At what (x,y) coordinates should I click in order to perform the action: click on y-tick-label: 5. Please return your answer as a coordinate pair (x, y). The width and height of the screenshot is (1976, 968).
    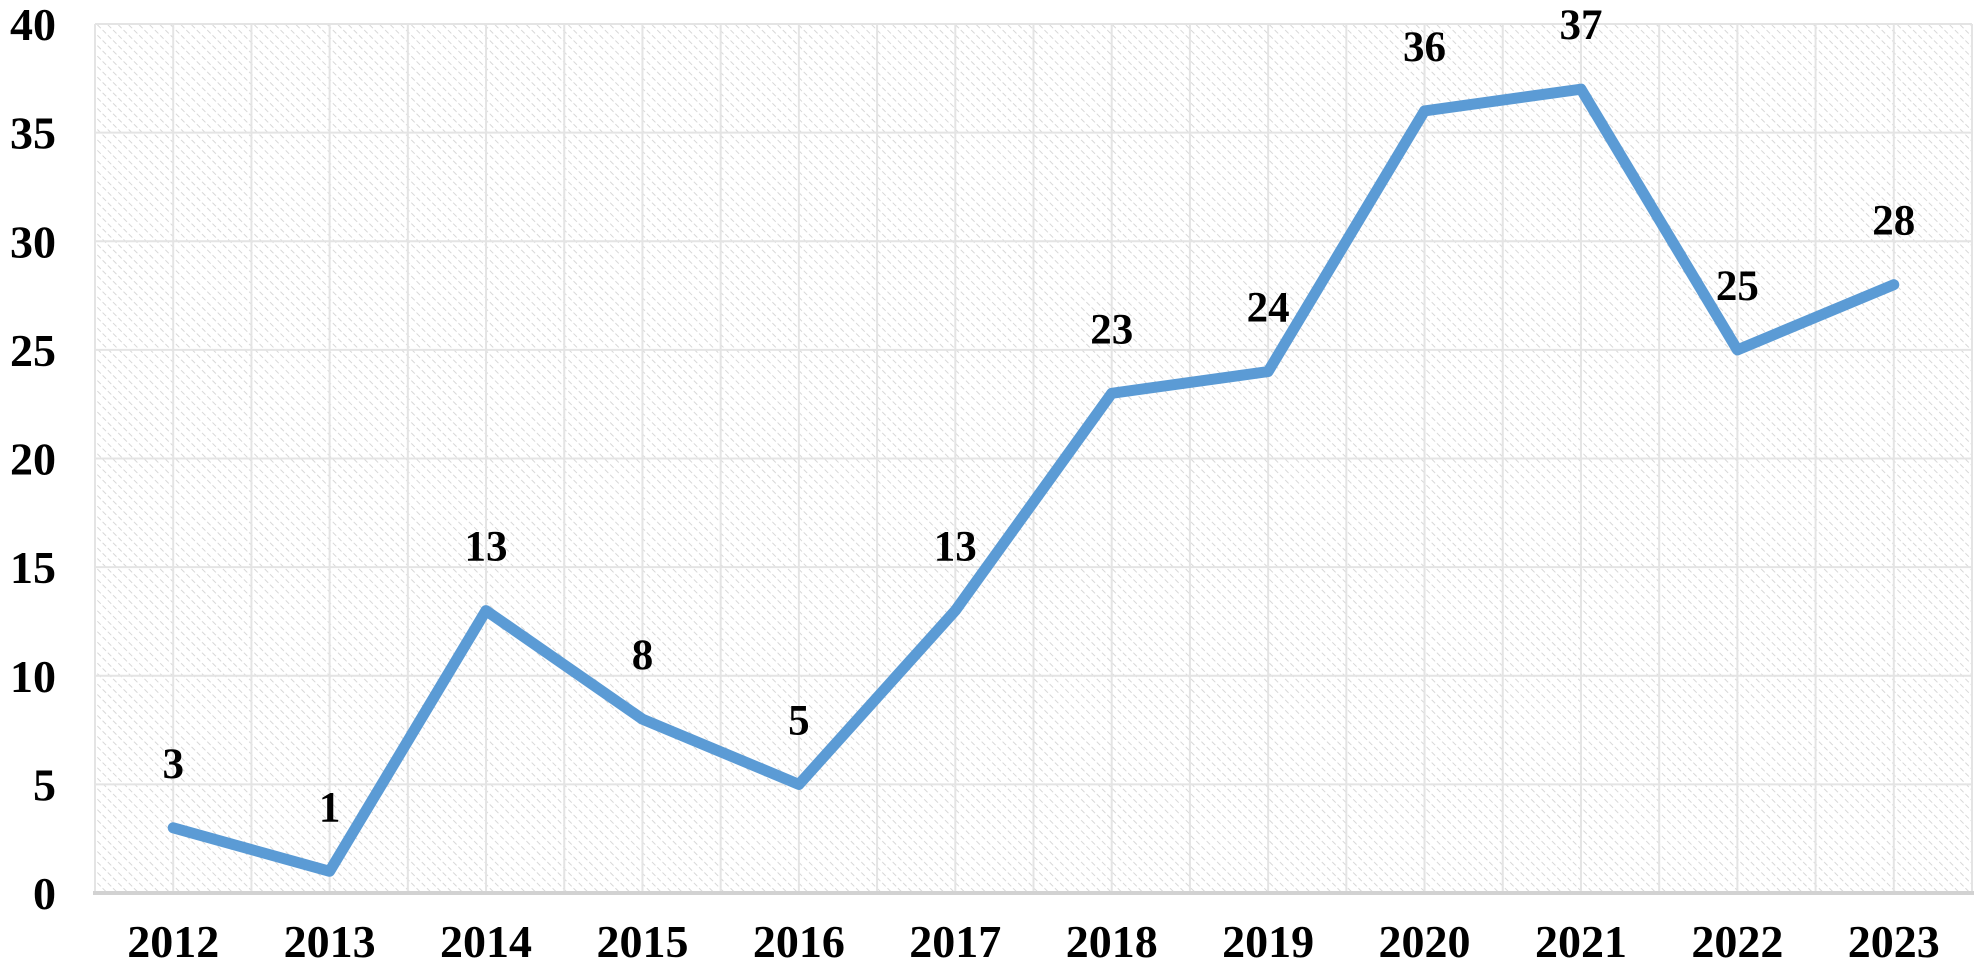
    Looking at the image, I should click on (44, 784).